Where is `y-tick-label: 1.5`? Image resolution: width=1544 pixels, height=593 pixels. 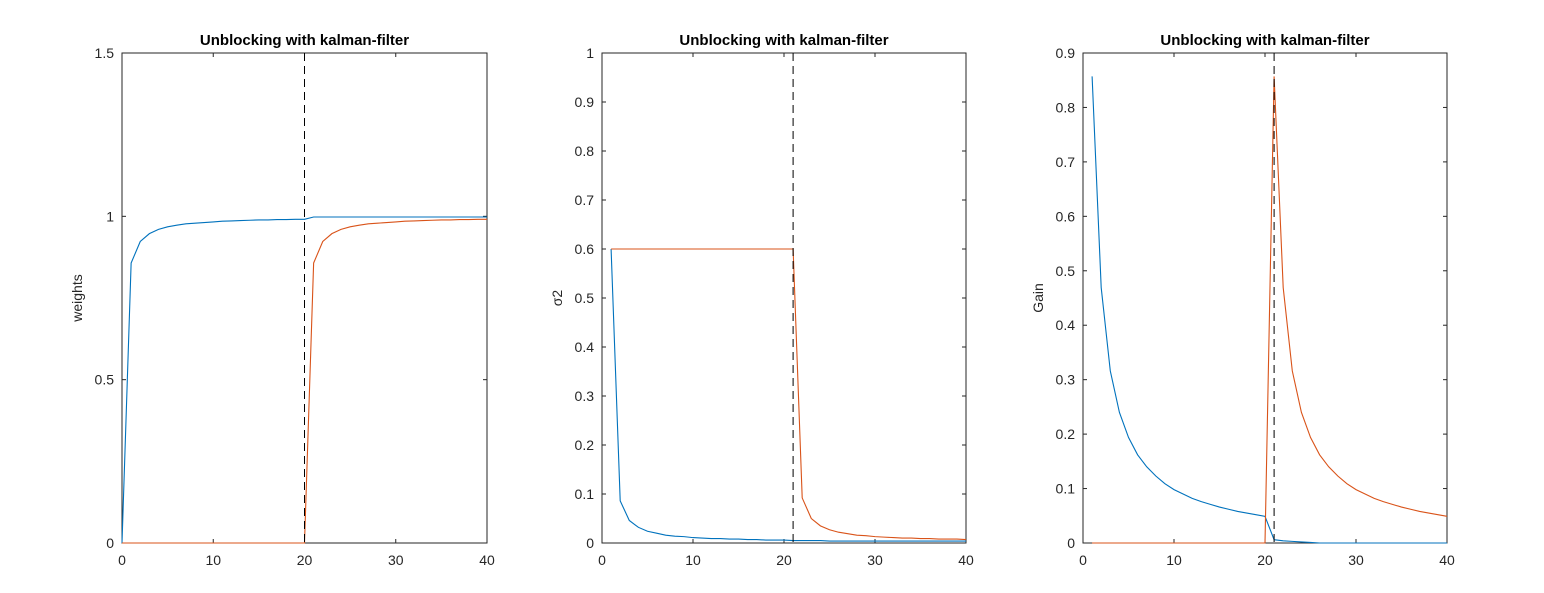 y-tick-label: 1.5 is located at coordinates (105, 53).